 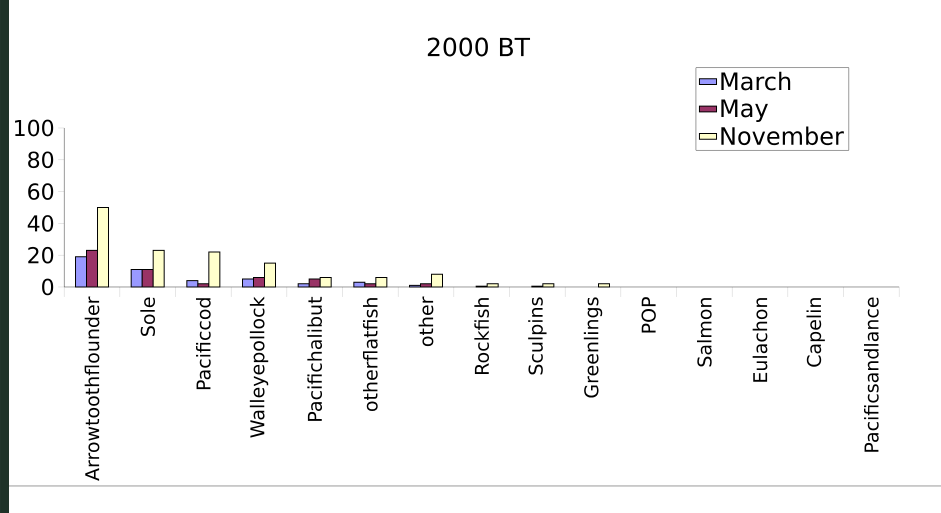 What do you see at coordinates (648, 315) in the screenshot?
I see `x-tick-label: POP` at bounding box center [648, 315].